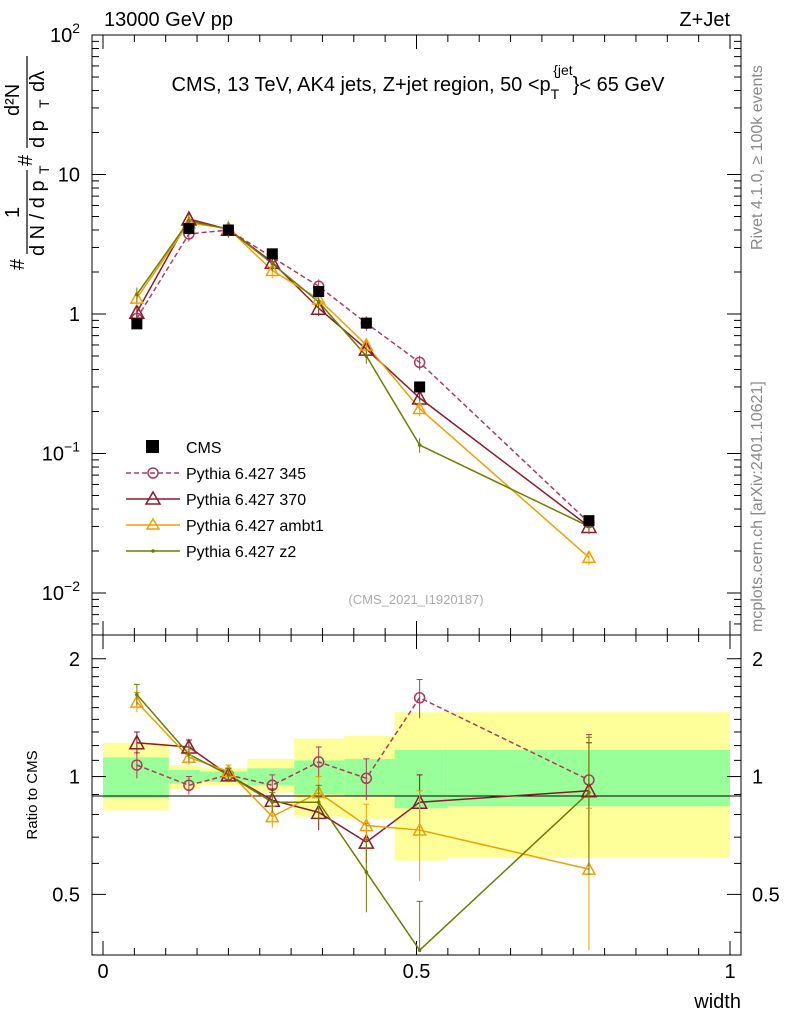  I want to click on svg-text: d²N, so click(13, 100).